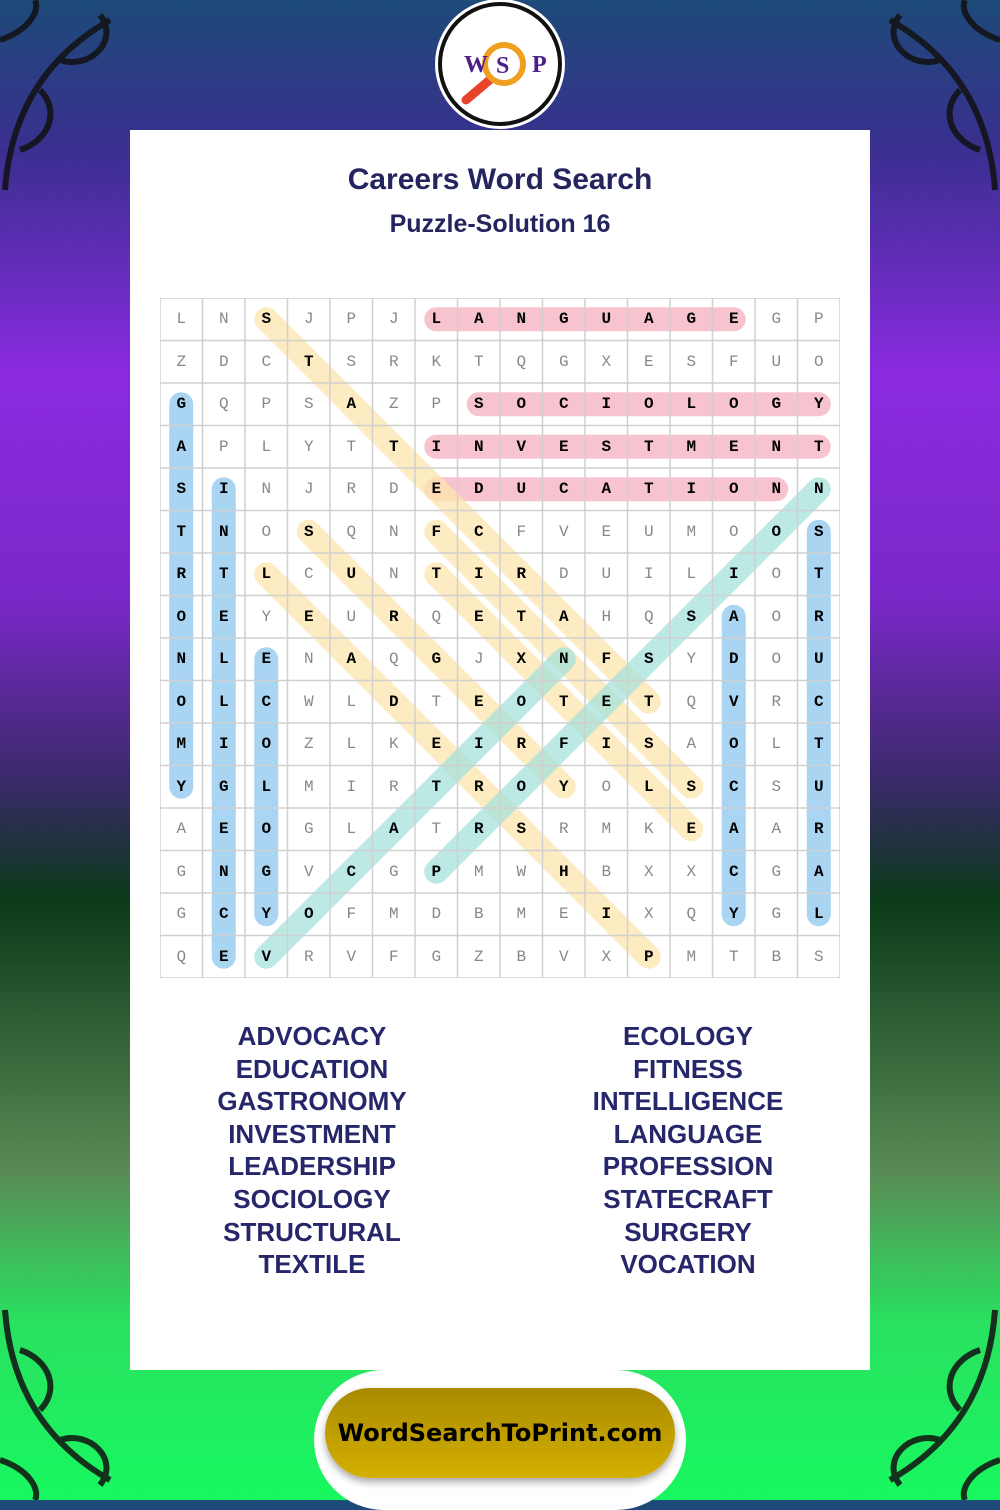  Describe the element at coordinates (688, 1068) in the screenshot. I see `word-list-item: FITNESS` at that location.